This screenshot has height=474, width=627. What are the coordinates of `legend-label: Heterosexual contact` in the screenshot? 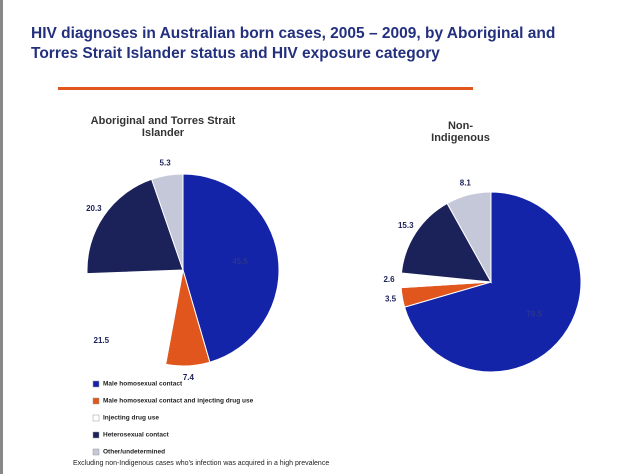 It's located at (136, 435).